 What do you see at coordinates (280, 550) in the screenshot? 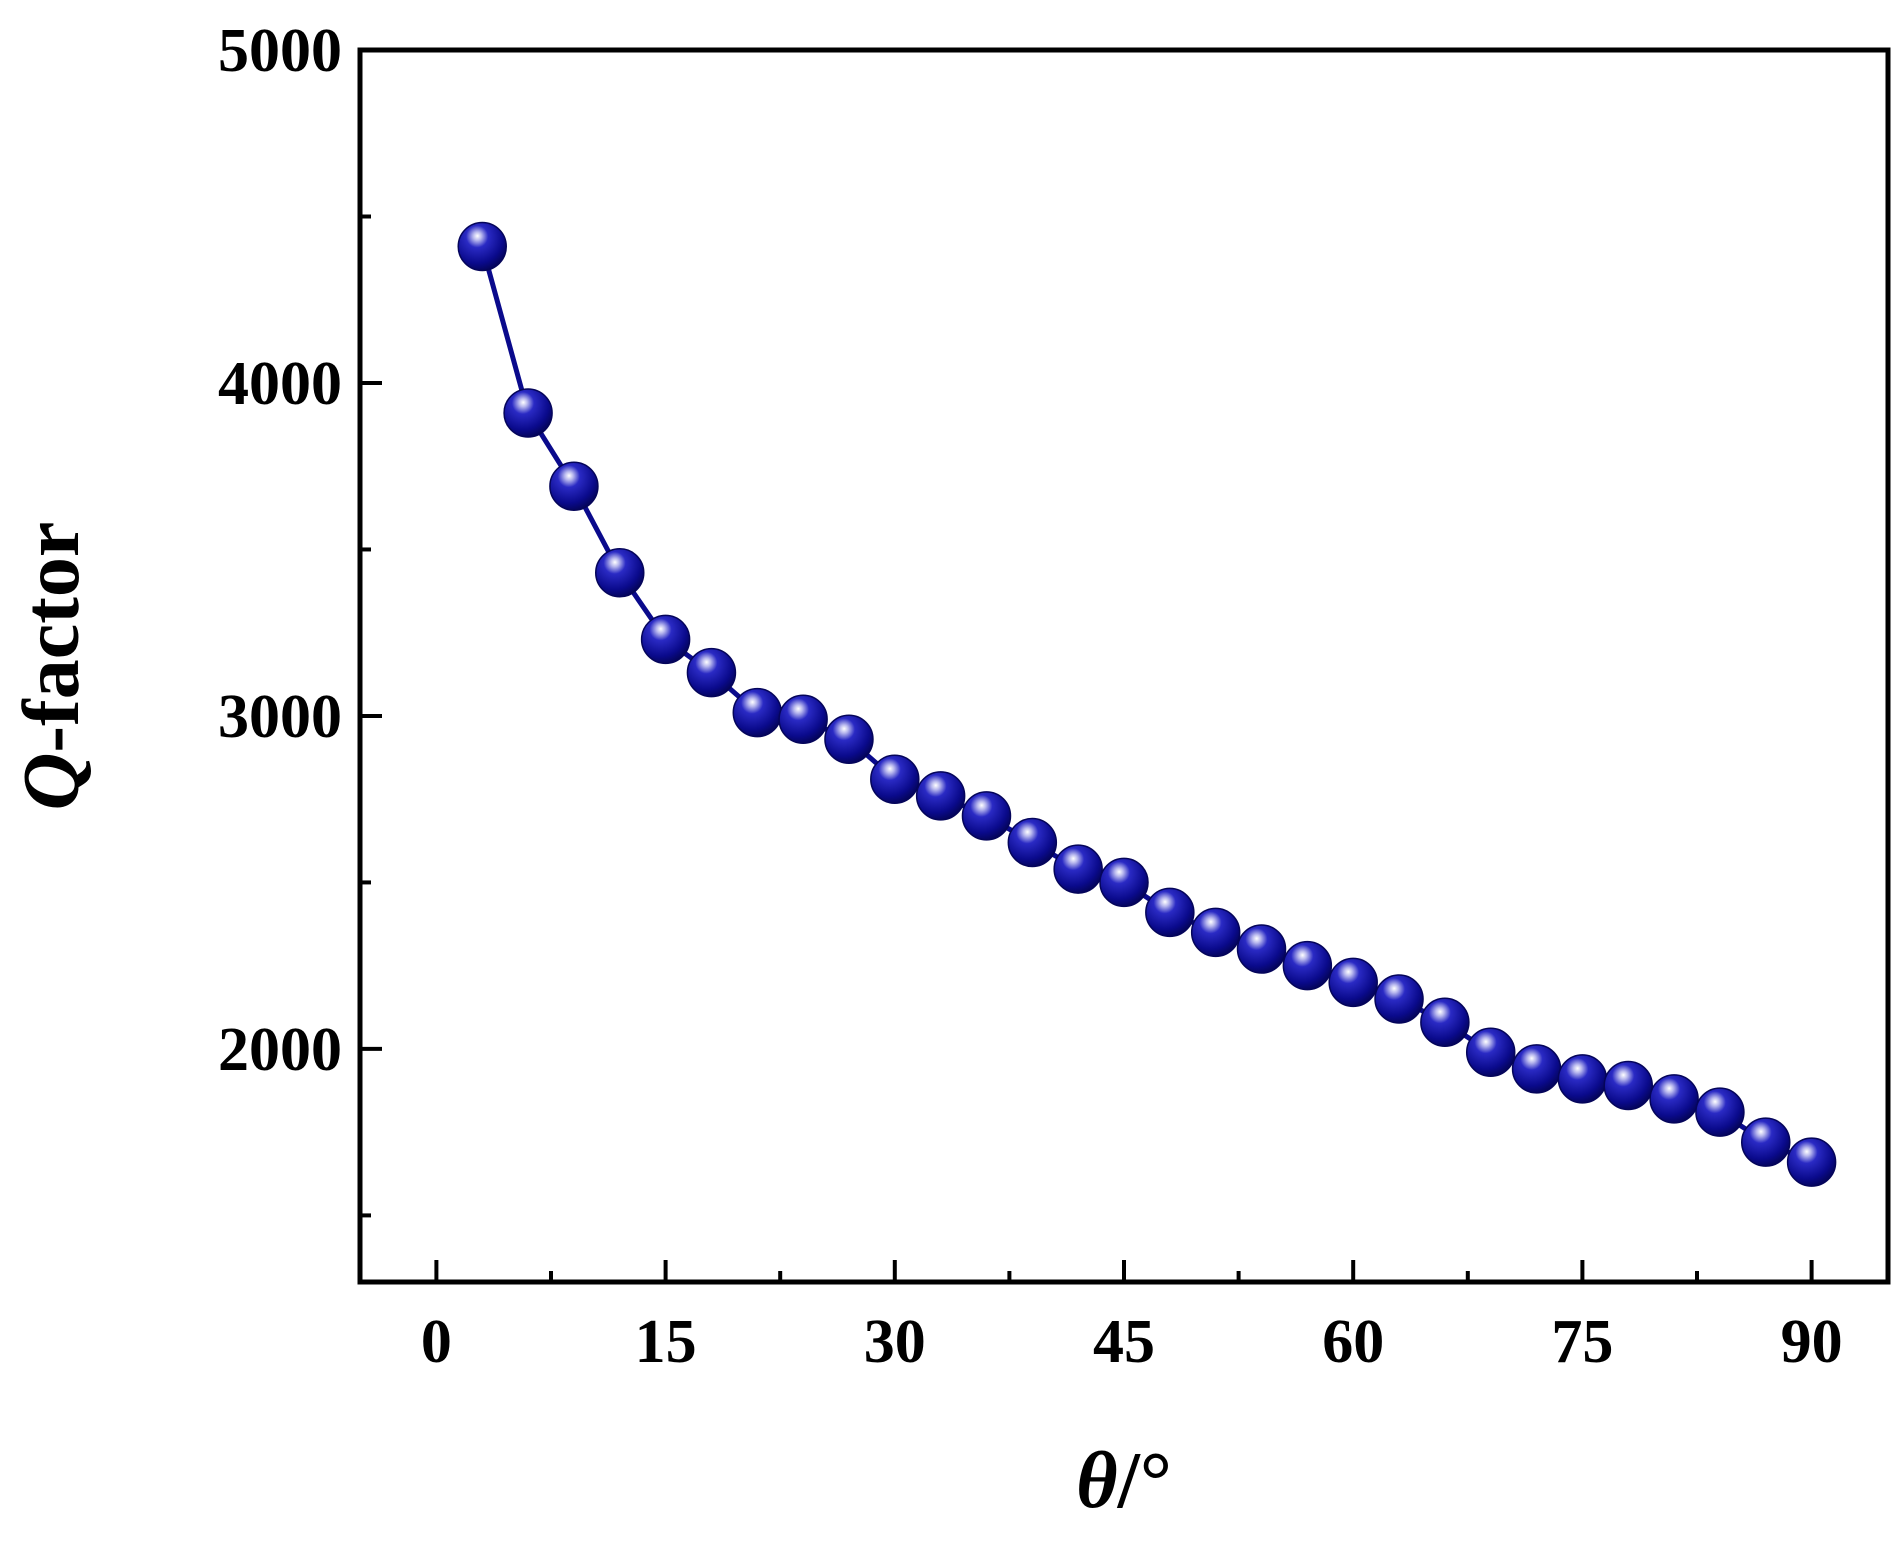
I see `y-tick-labels: 2000 3000 4000 5000` at bounding box center [280, 550].